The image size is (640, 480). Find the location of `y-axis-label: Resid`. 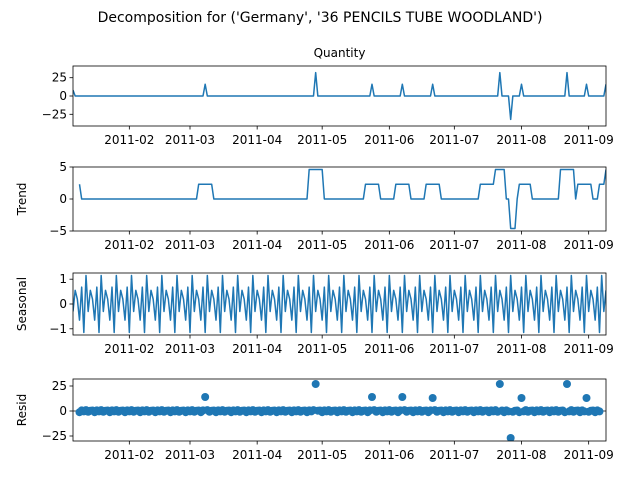

y-axis-label: Resid is located at coordinates (22, 410).